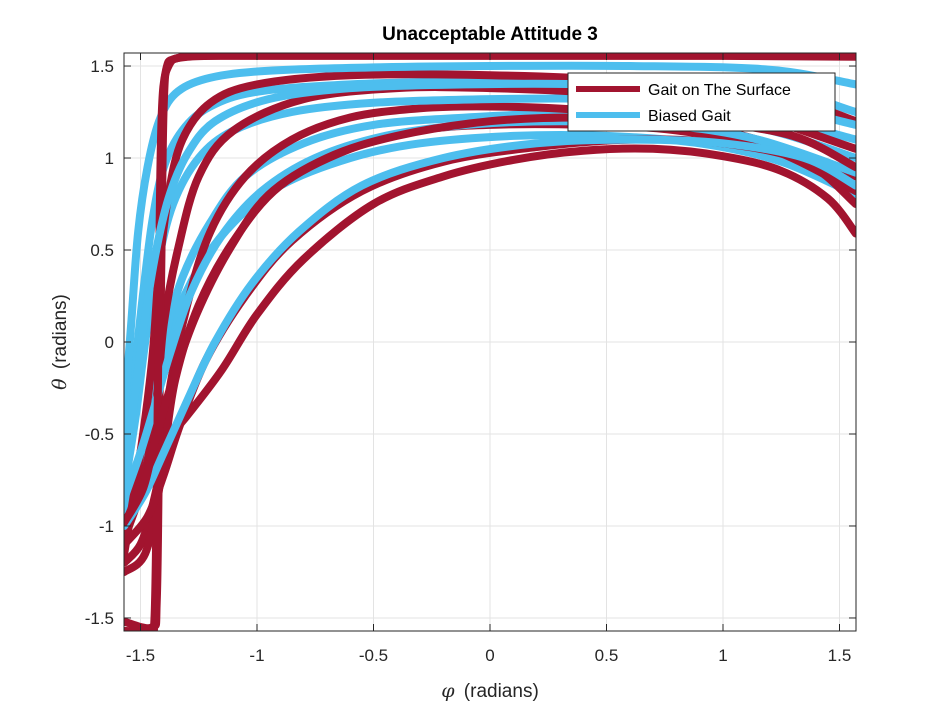 The height and width of the screenshot is (710, 947). Describe the element at coordinates (60, 384) in the screenshot. I see `y-axis-symbol: θ` at that location.